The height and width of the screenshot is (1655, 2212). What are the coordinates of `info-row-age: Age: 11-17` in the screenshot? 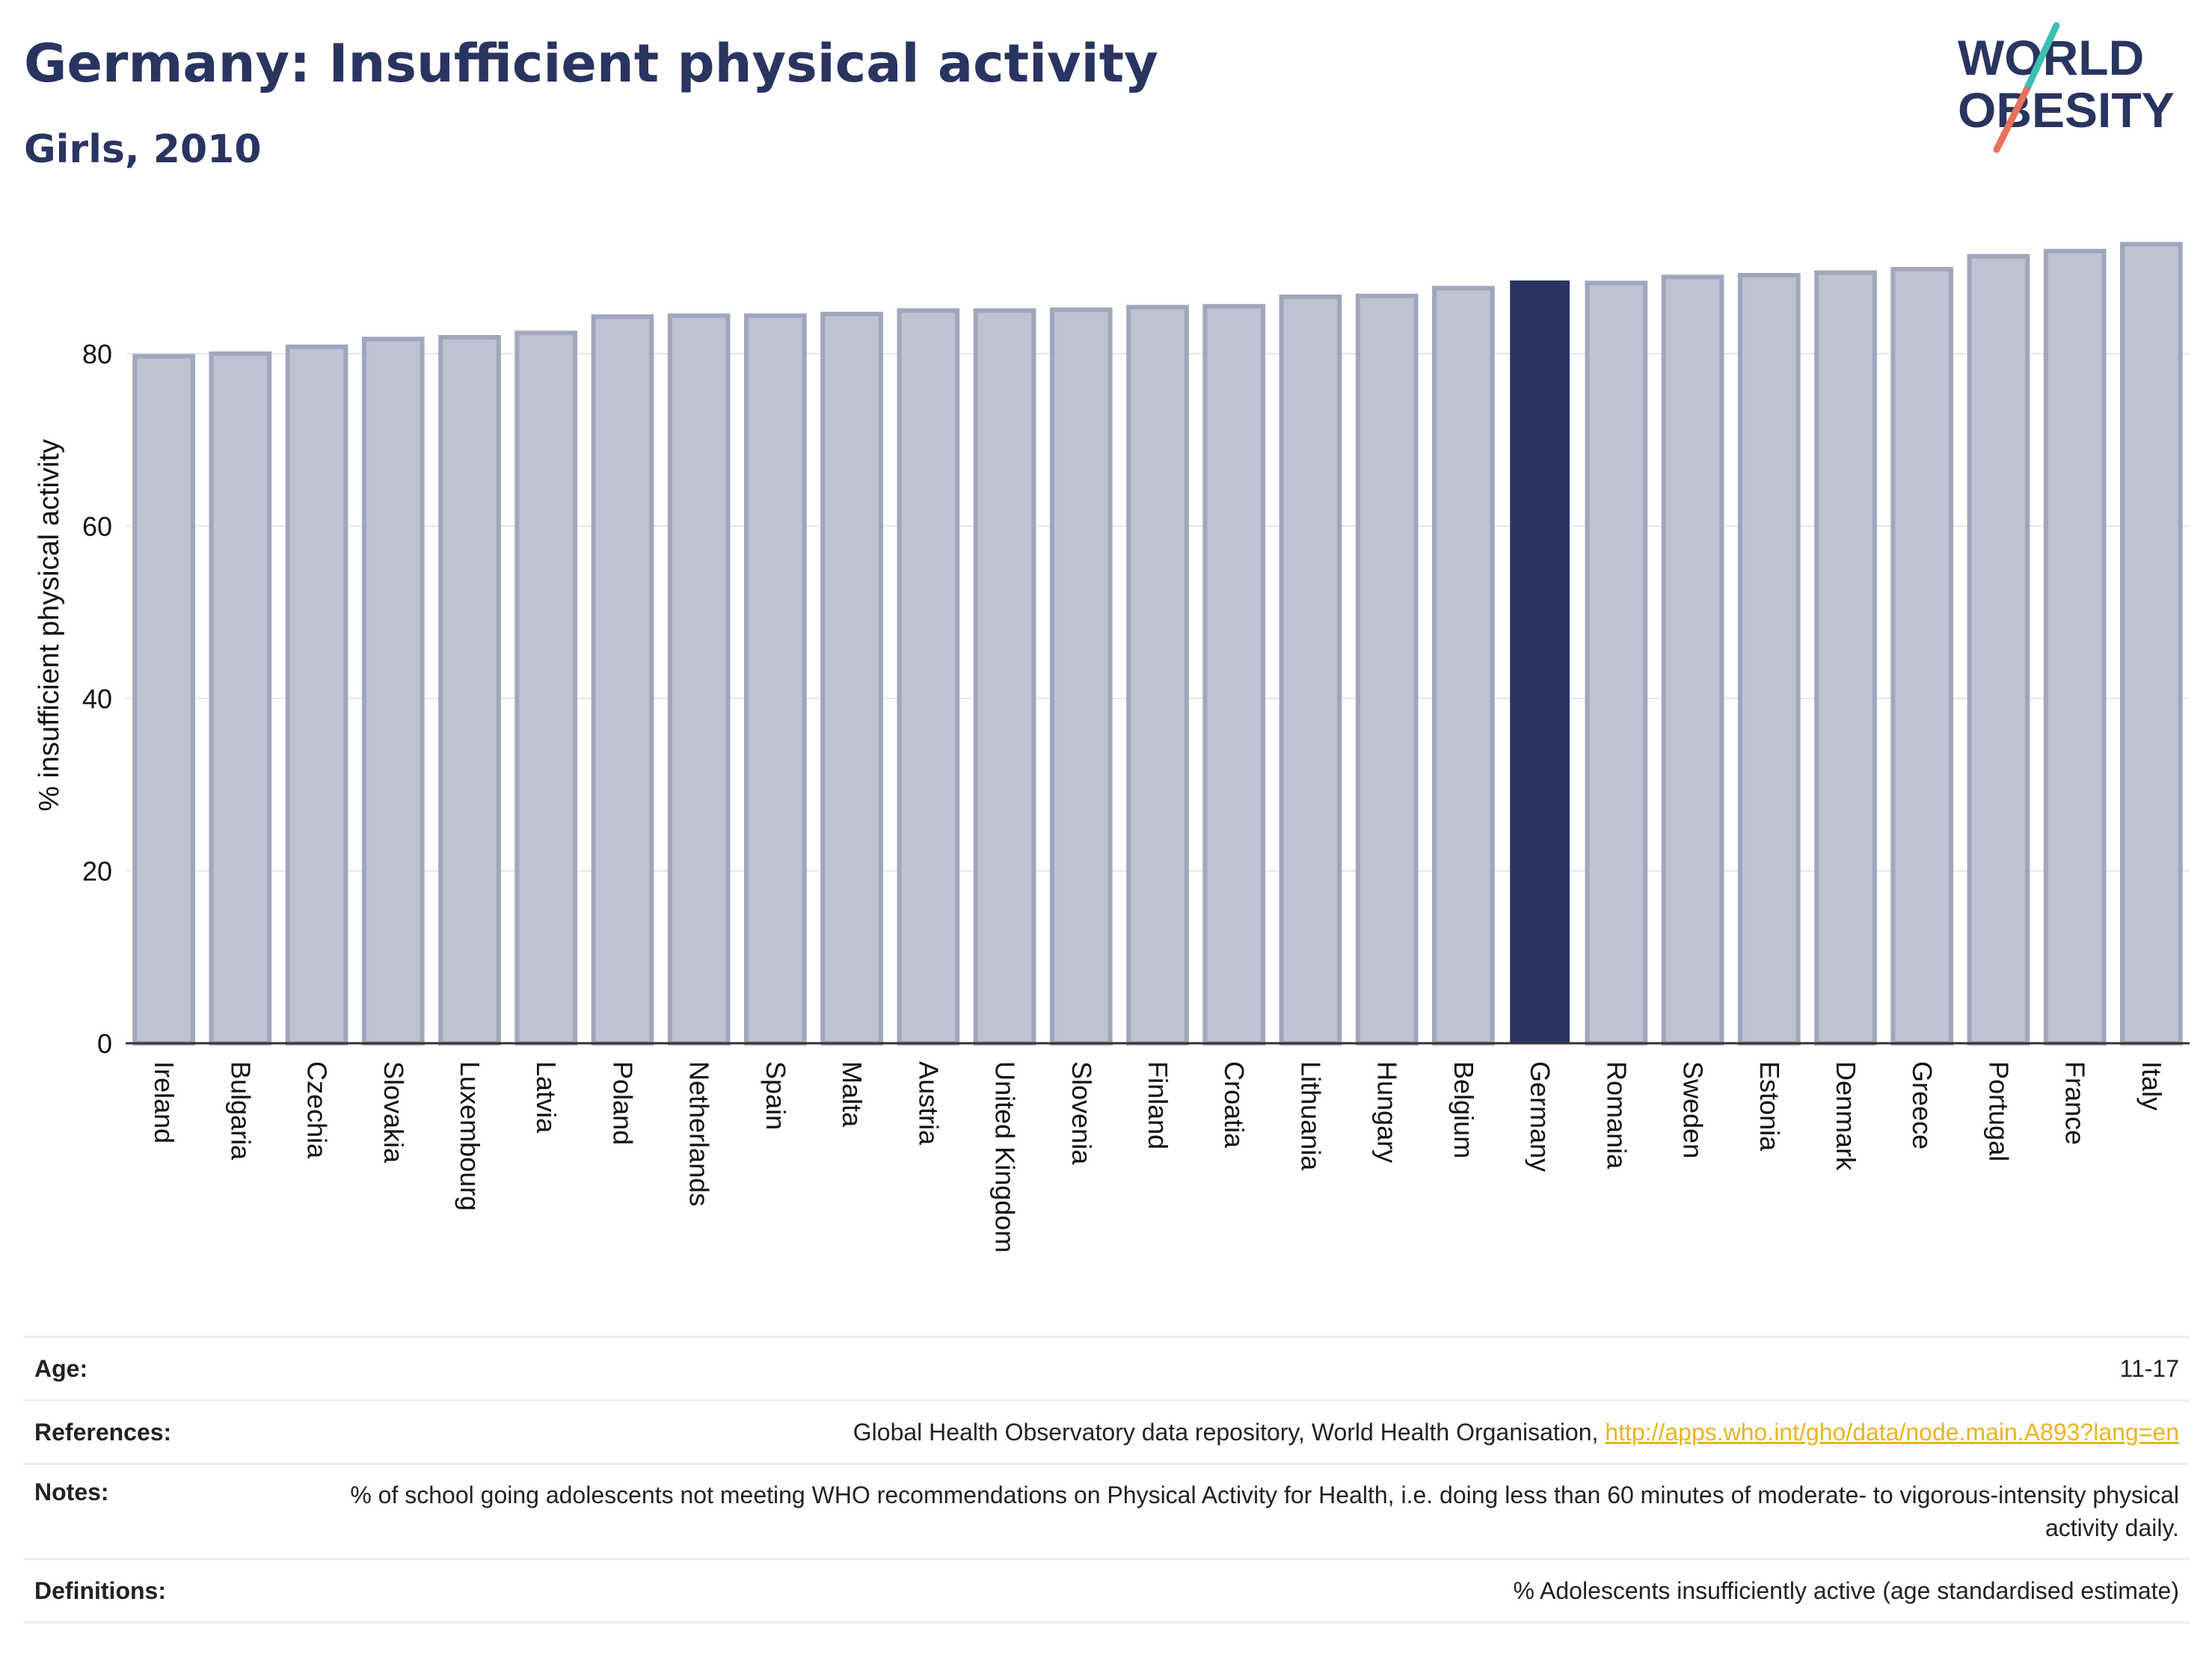 It's located at (1107, 1367).